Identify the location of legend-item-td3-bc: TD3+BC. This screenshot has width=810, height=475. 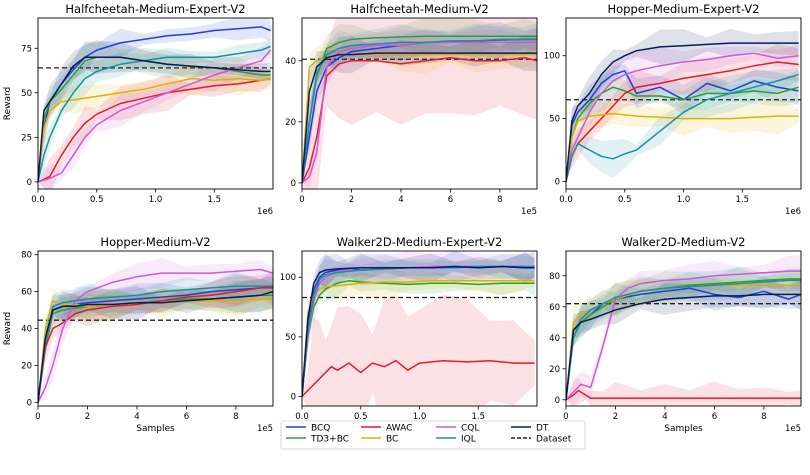
(317, 440).